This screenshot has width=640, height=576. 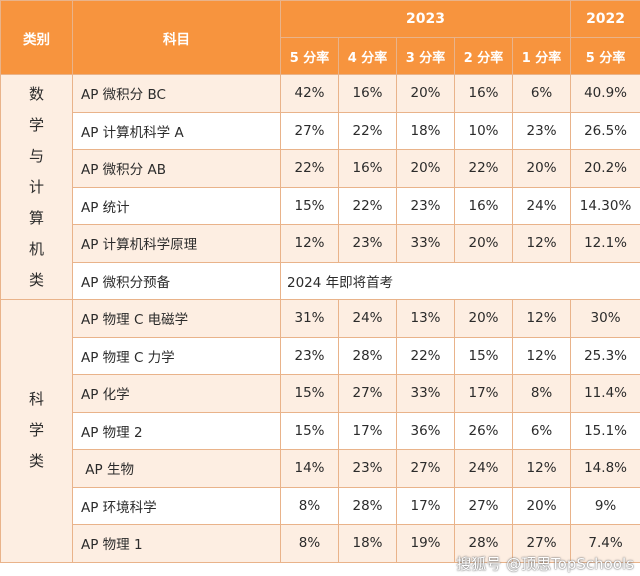 I want to click on rate-cell-p5-2022: 9%, so click(x=605, y=505).